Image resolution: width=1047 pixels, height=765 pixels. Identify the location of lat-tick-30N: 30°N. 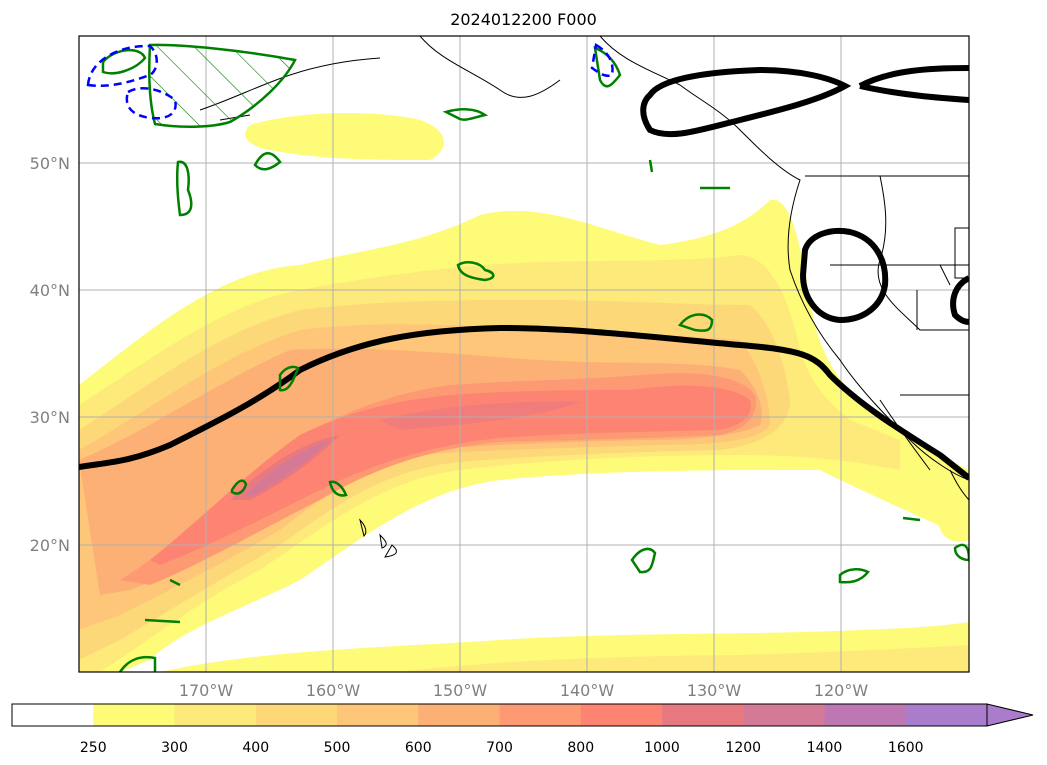
(50, 417).